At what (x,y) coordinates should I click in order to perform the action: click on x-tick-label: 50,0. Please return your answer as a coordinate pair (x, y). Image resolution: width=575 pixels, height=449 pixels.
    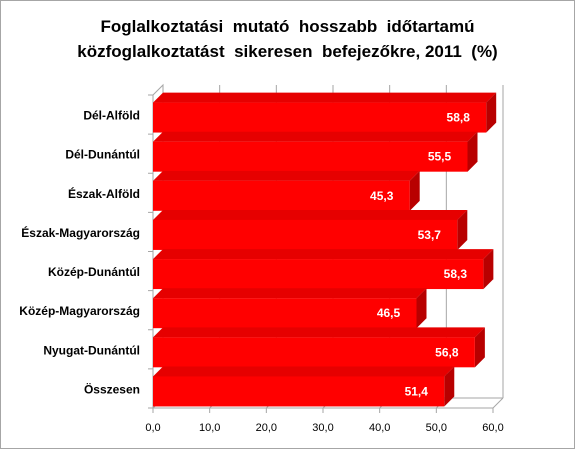
    Looking at the image, I should click on (436, 428).